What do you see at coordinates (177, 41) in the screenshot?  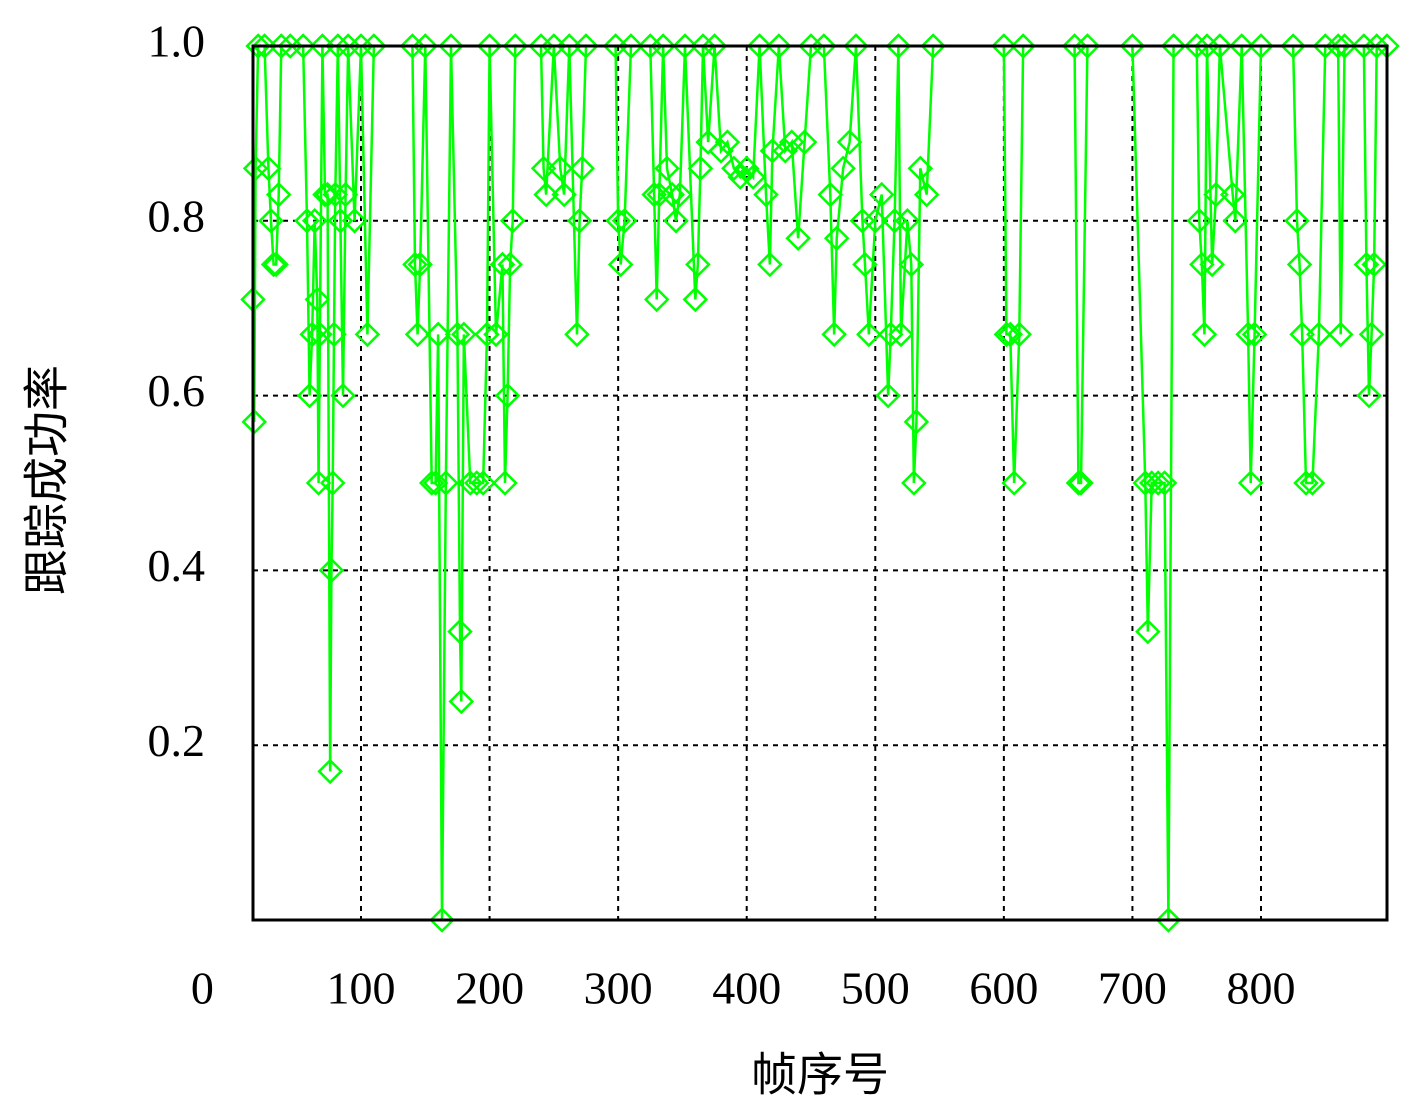 I see `y-tick-label: 1.0` at bounding box center [177, 41].